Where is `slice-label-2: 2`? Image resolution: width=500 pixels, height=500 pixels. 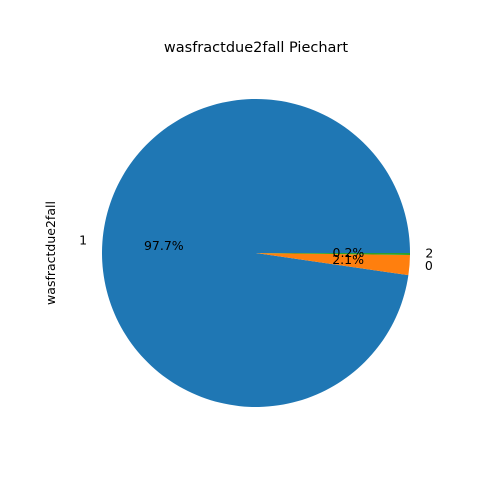
slice-label-2: 2 is located at coordinates (429, 253).